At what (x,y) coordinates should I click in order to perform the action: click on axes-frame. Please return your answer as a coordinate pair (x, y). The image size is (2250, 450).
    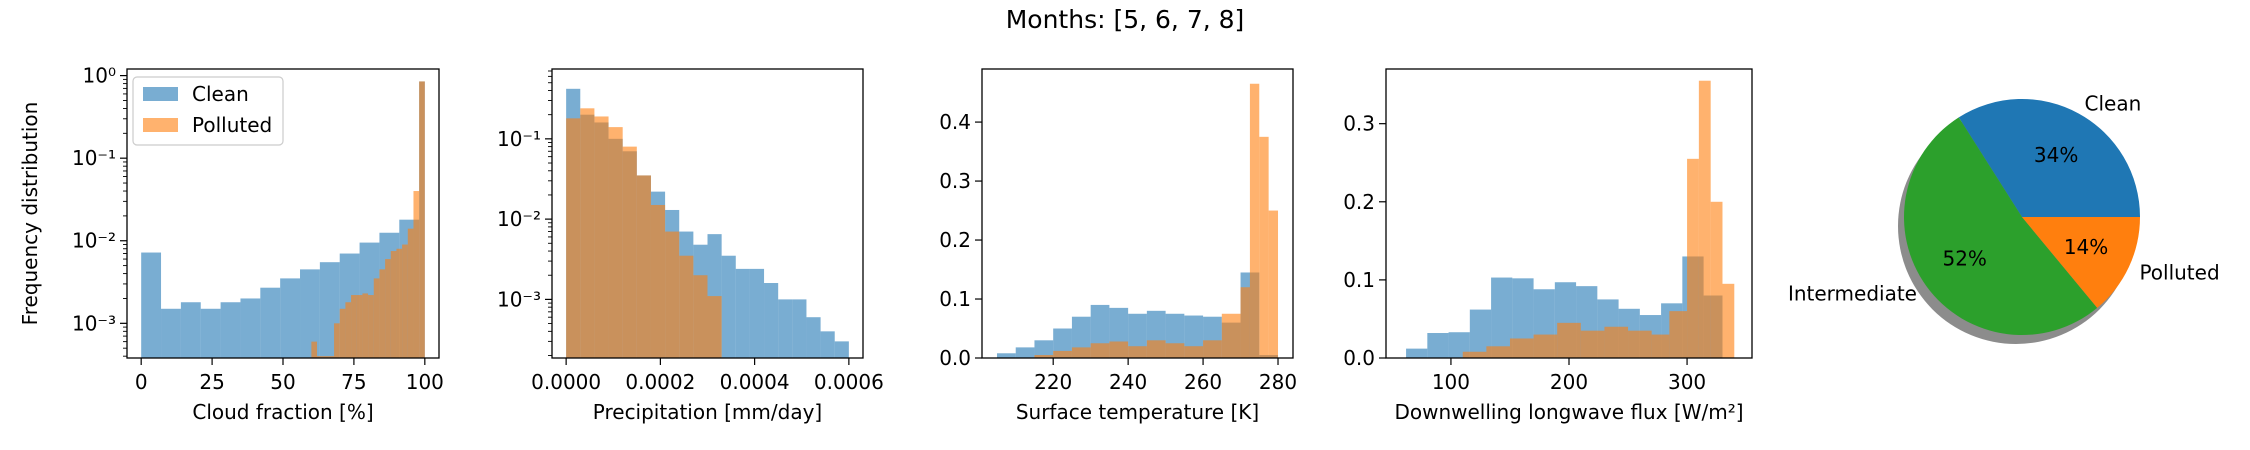
    Looking at the image, I should click on (707, 213).